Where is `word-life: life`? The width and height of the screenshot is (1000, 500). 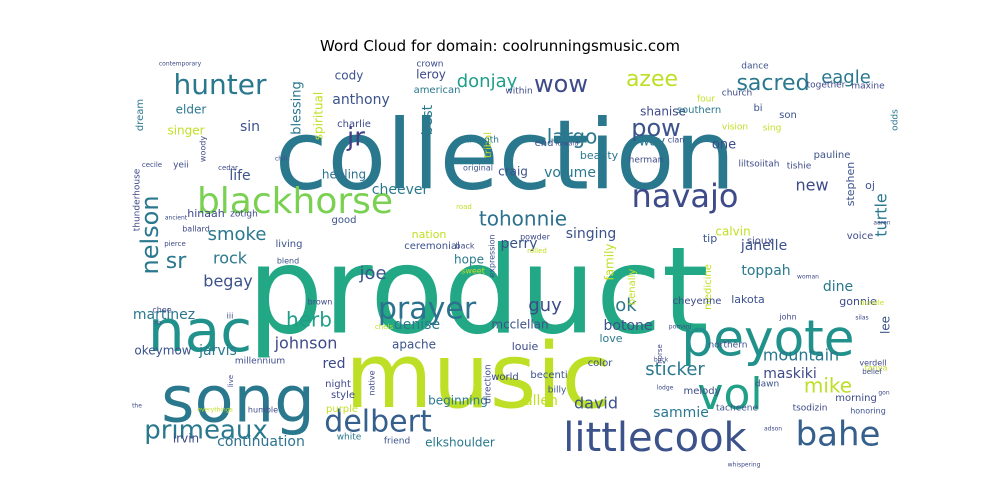 word-life: life is located at coordinates (239, 176).